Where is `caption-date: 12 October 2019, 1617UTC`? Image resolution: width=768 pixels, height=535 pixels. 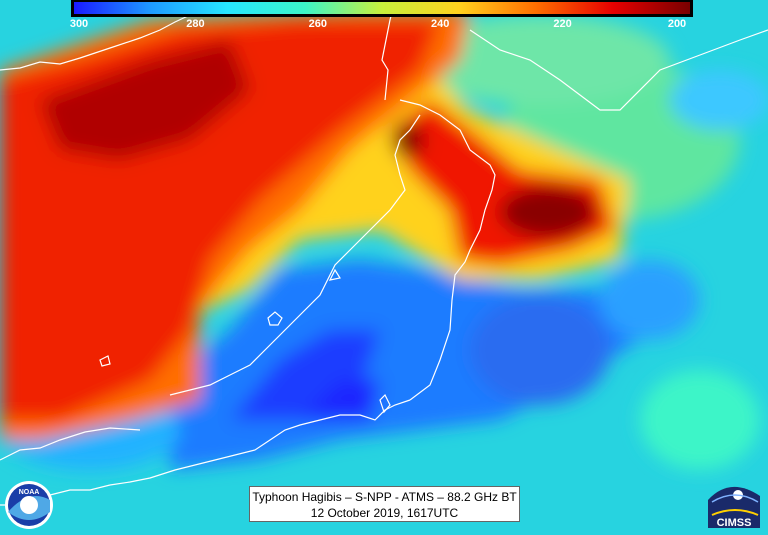 caption-date: 12 October 2019, 1617UTC is located at coordinates (384, 513).